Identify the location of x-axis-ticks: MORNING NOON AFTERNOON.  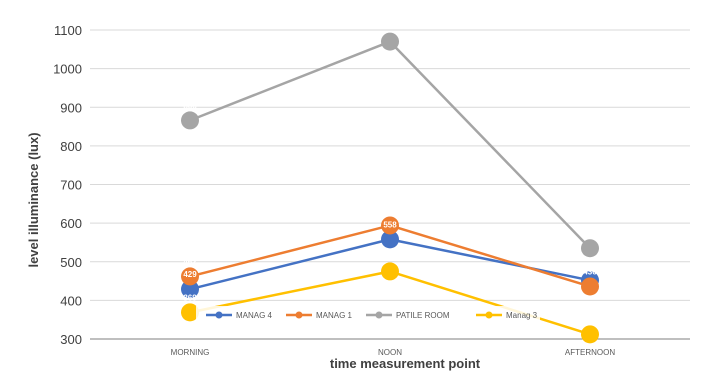
(393, 352).